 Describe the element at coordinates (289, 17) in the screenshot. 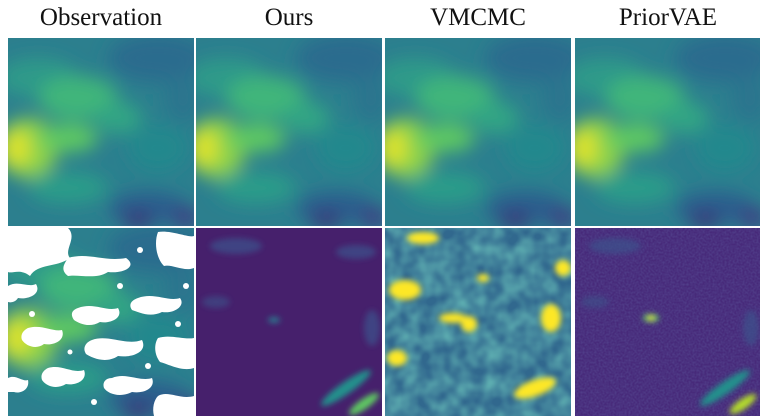

I see `column-title-ours: Ours` at that location.